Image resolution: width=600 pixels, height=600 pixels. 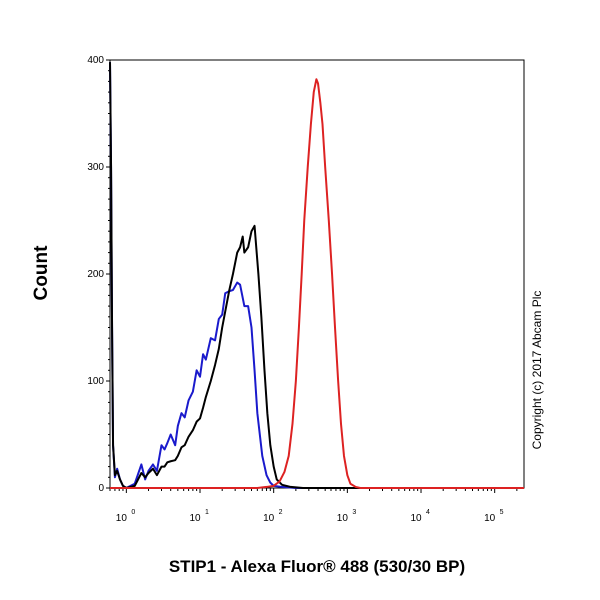 What do you see at coordinates (95, 381) in the screenshot?
I see `y-tick-label: 100` at bounding box center [95, 381].